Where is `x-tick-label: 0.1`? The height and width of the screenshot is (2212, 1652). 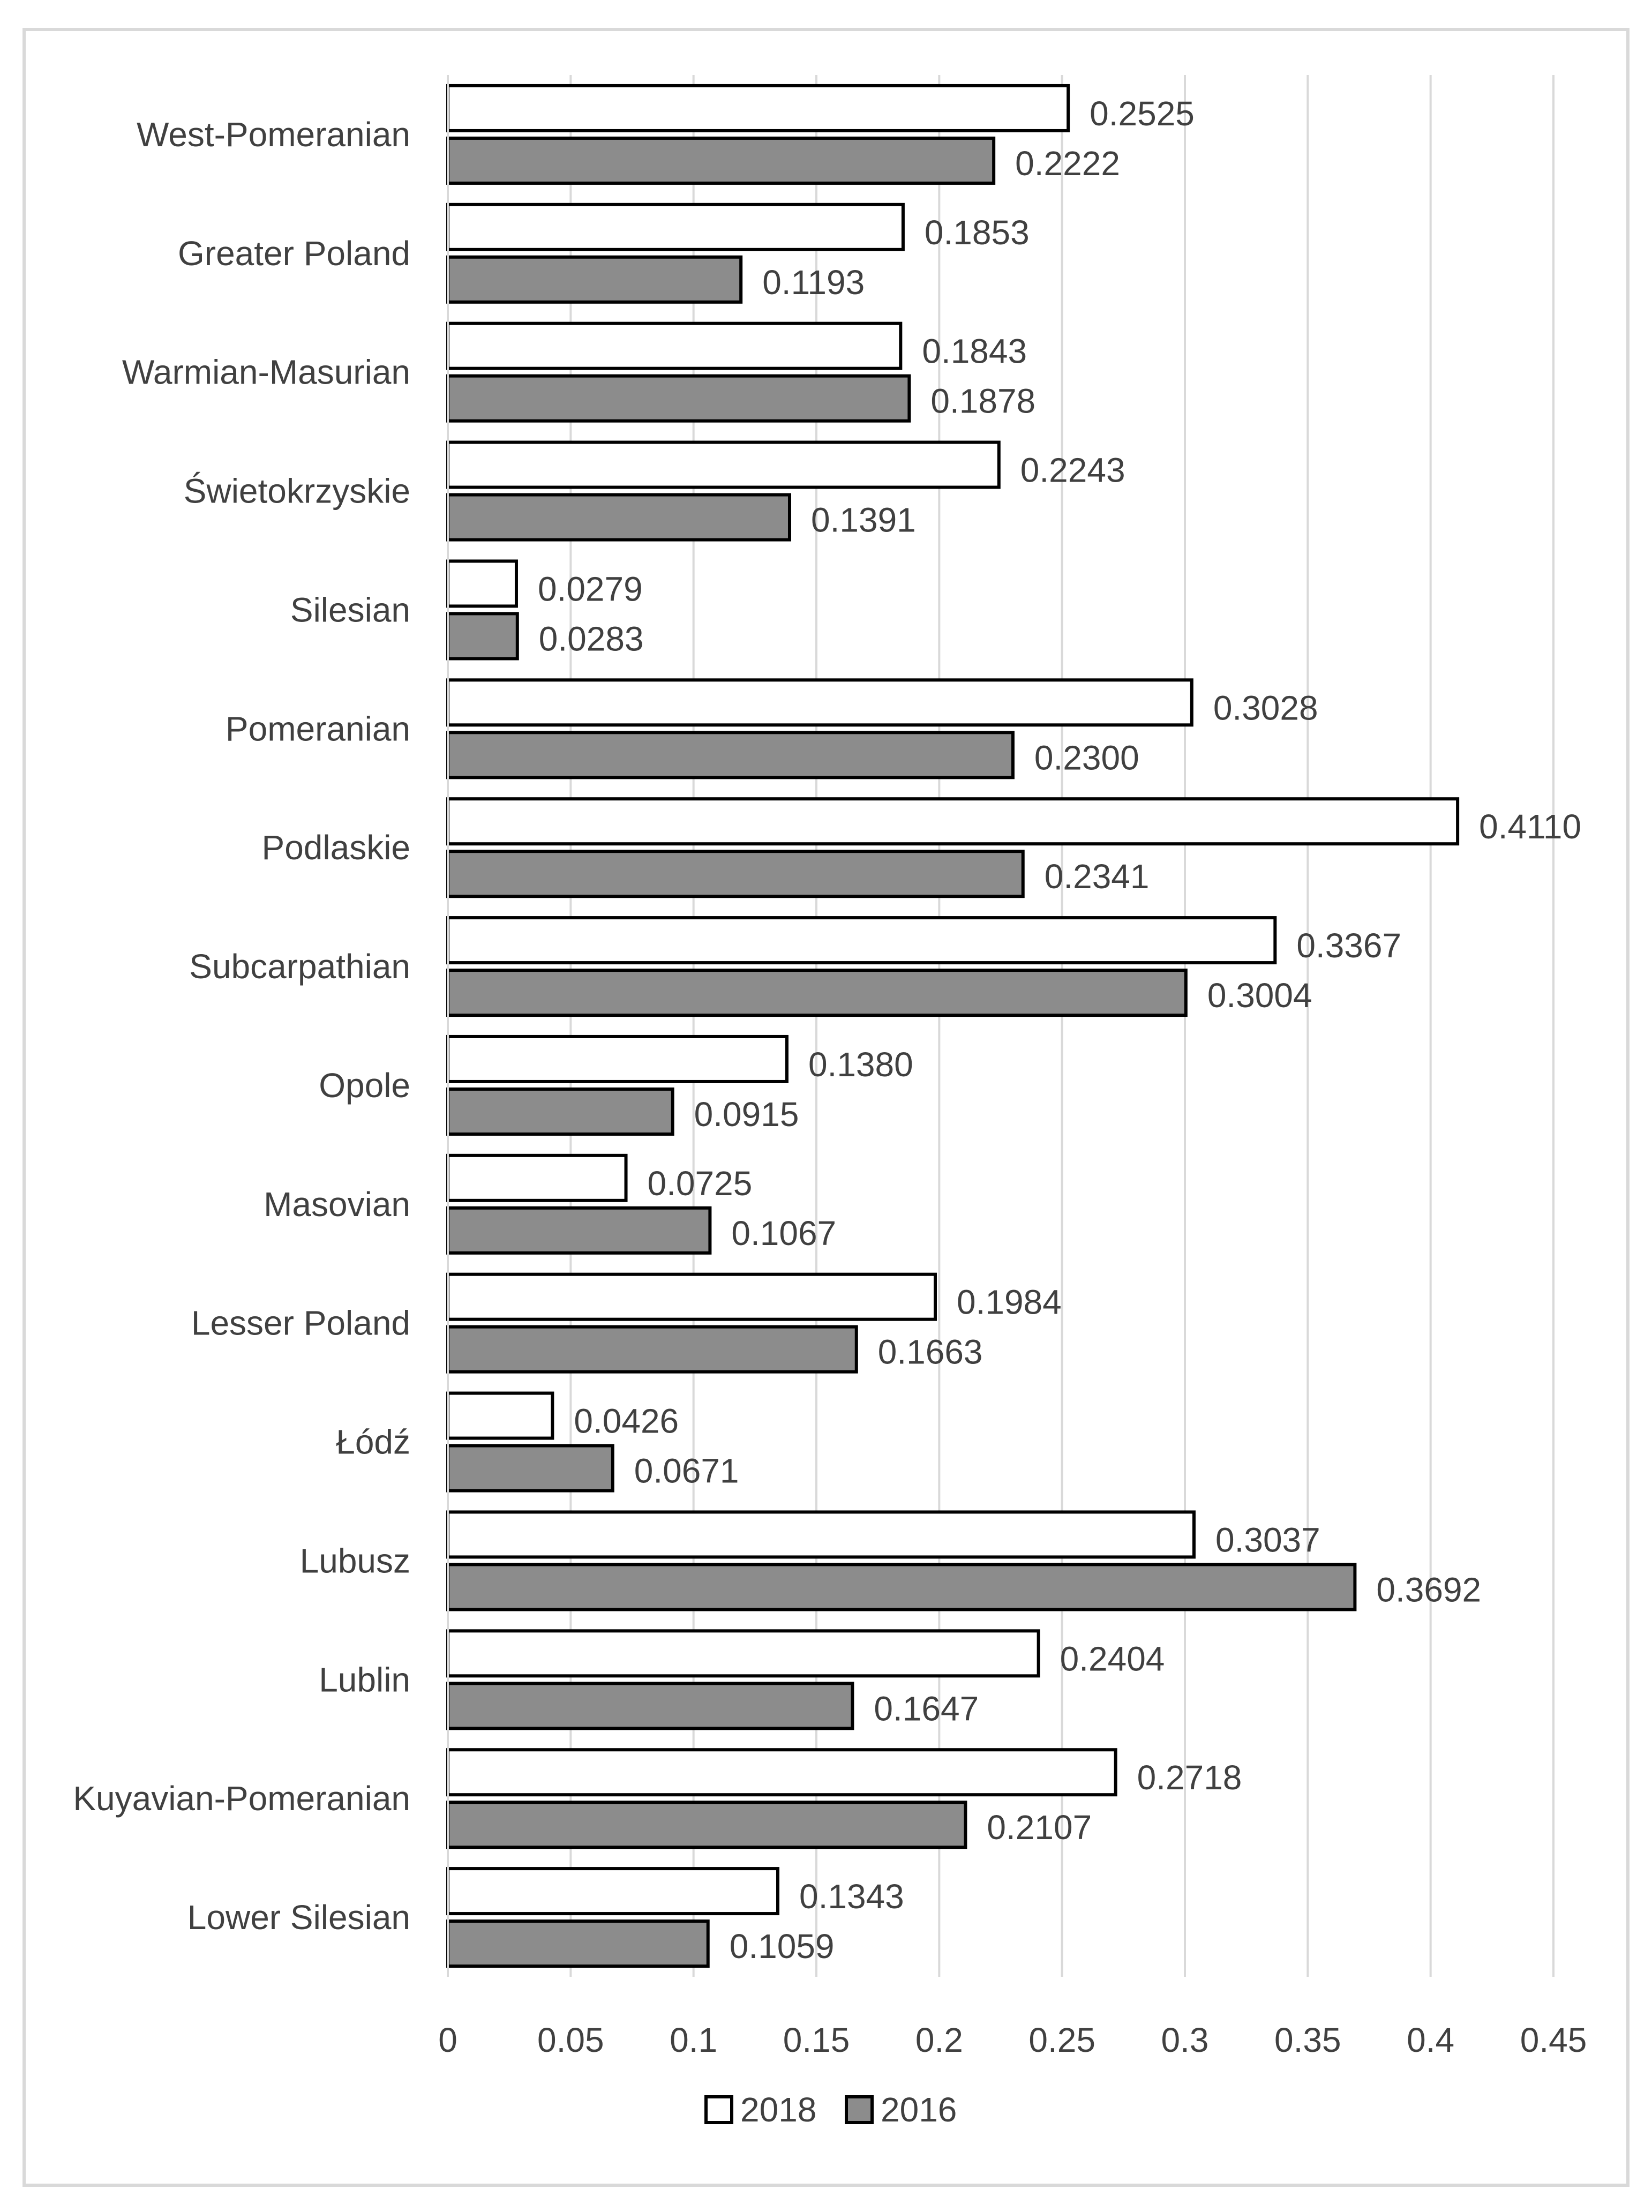
x-tick-label: 0.1 is located at coordinates (693, 2040).